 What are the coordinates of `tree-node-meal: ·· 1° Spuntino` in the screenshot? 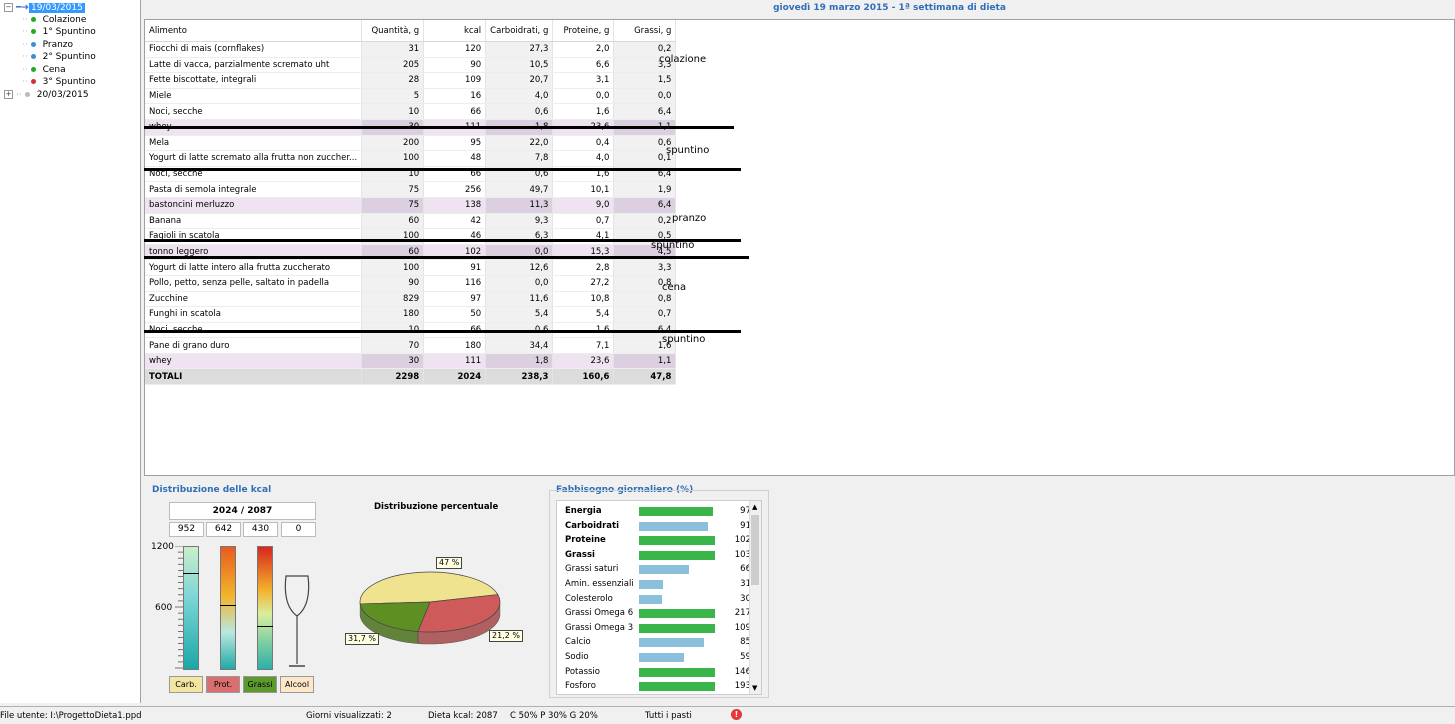 It's located at (60, 32).